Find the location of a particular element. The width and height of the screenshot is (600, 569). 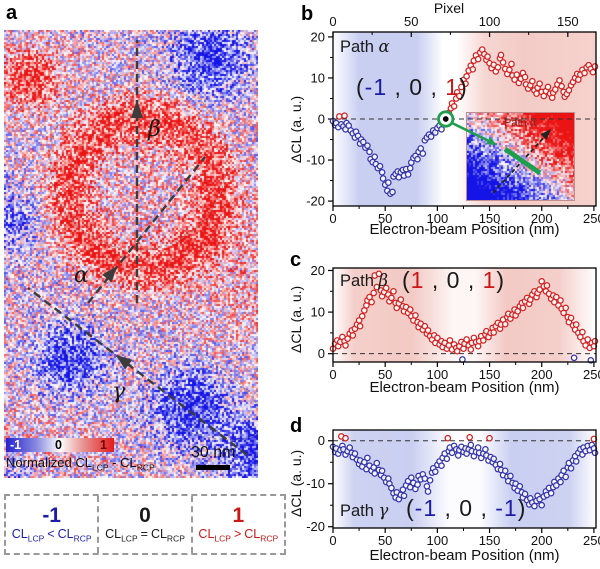

legend-formula: CLLCP = CLRCP is located at coordinates (145, 535).